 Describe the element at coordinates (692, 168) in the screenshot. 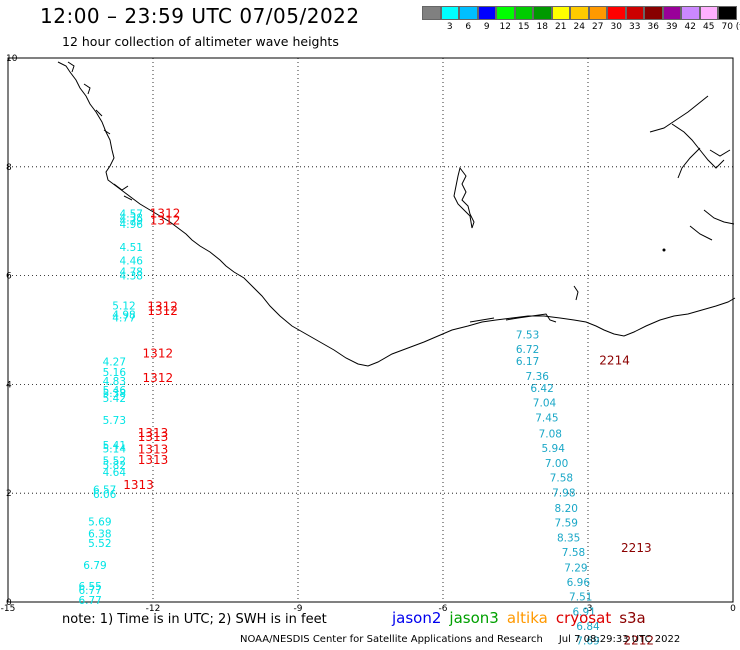

I see `river-network-east` at that location.